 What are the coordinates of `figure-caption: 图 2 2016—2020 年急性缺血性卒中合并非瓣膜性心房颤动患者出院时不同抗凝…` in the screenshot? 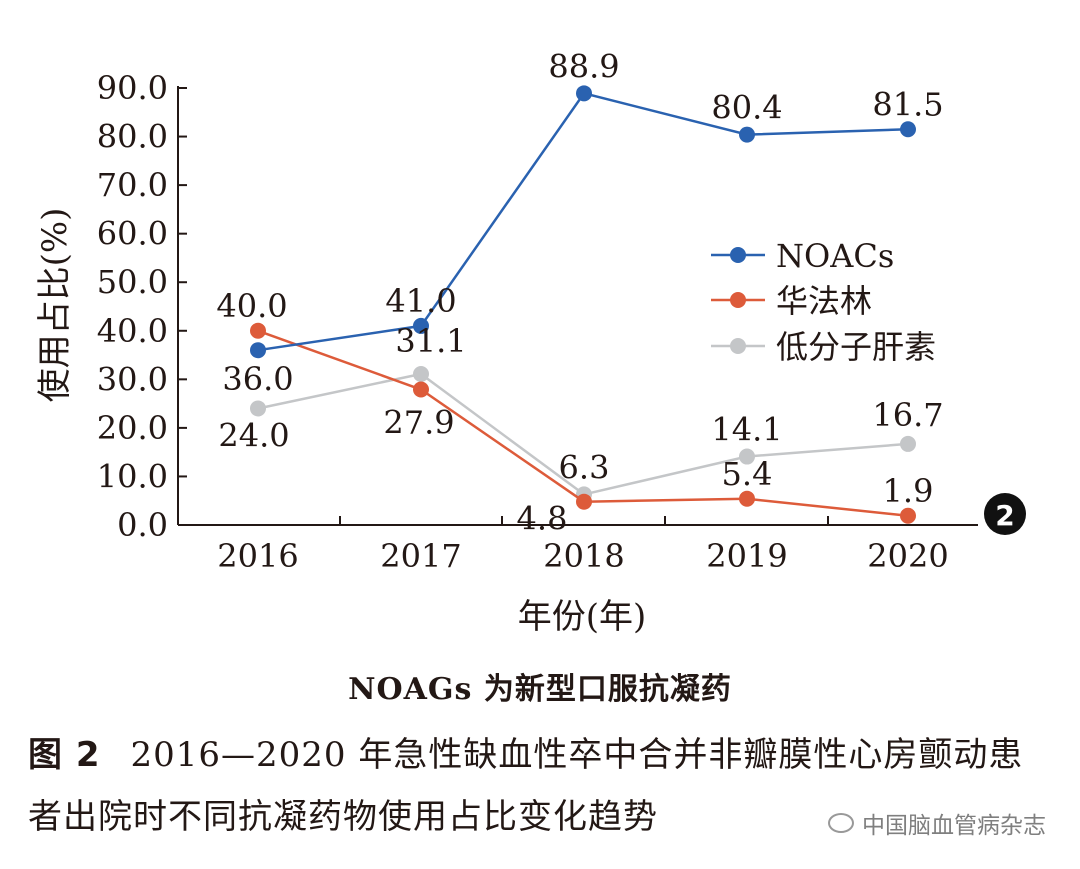 It's located at (543, 786).